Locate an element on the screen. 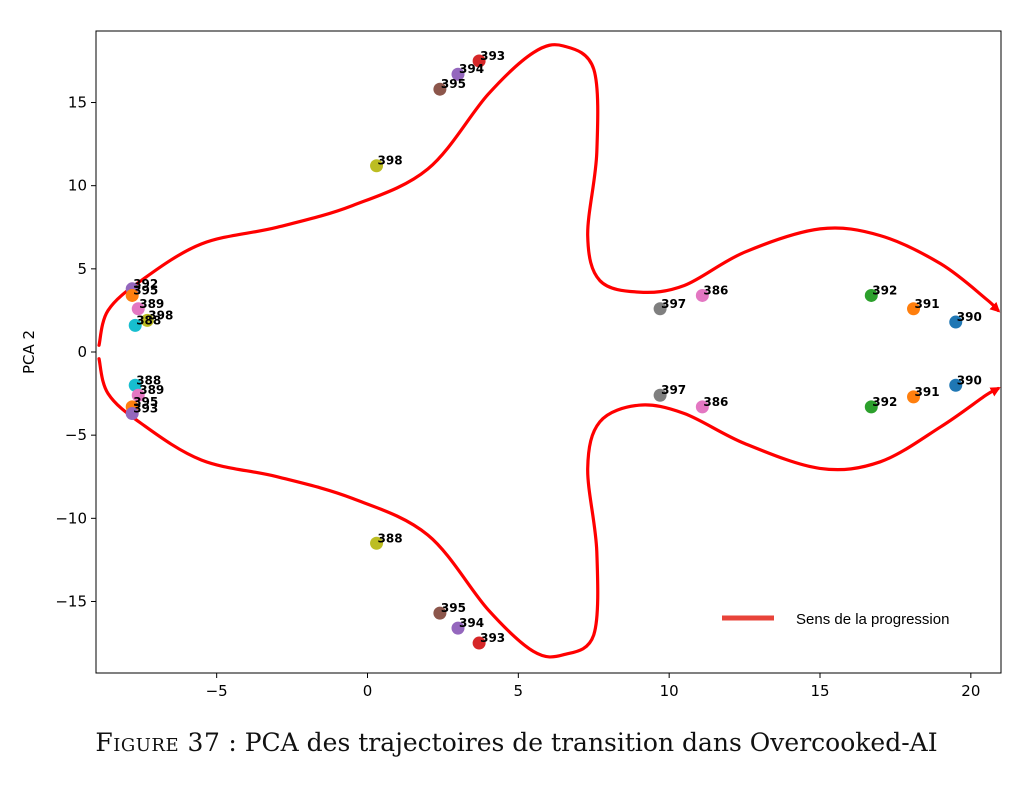  x-tick-label: 10 is located at coordinates (669, 691).